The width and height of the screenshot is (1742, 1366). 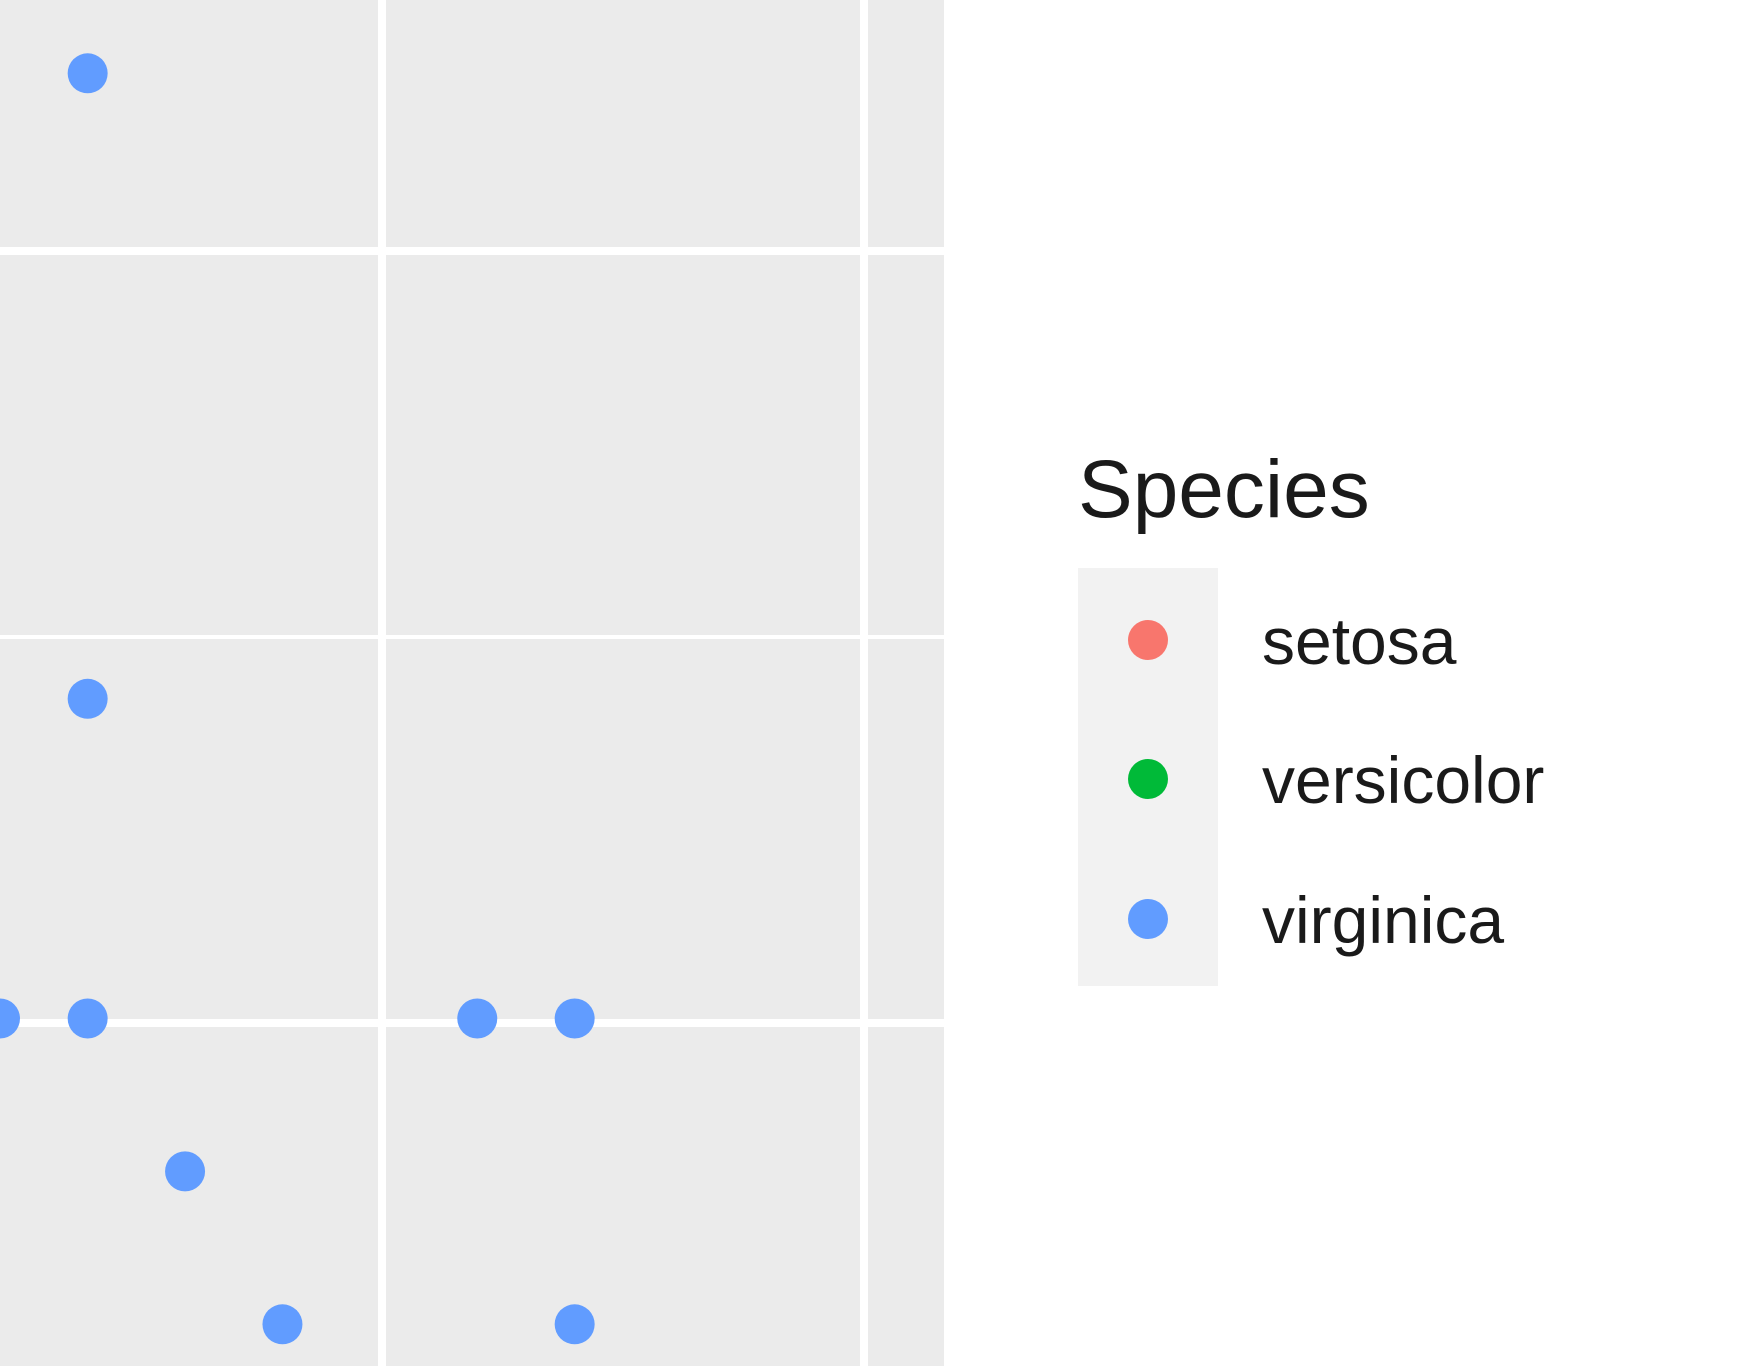 I want to click on legend-key-versicolor, so click(x=1148, y=779).